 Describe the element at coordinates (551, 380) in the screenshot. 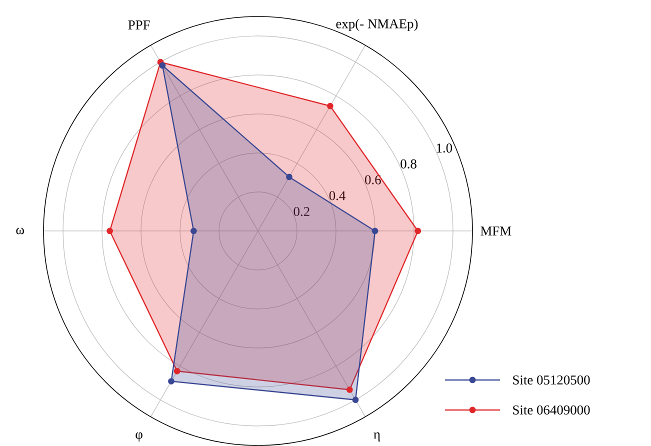

I see `legend-label: Site 05120500` at that location.